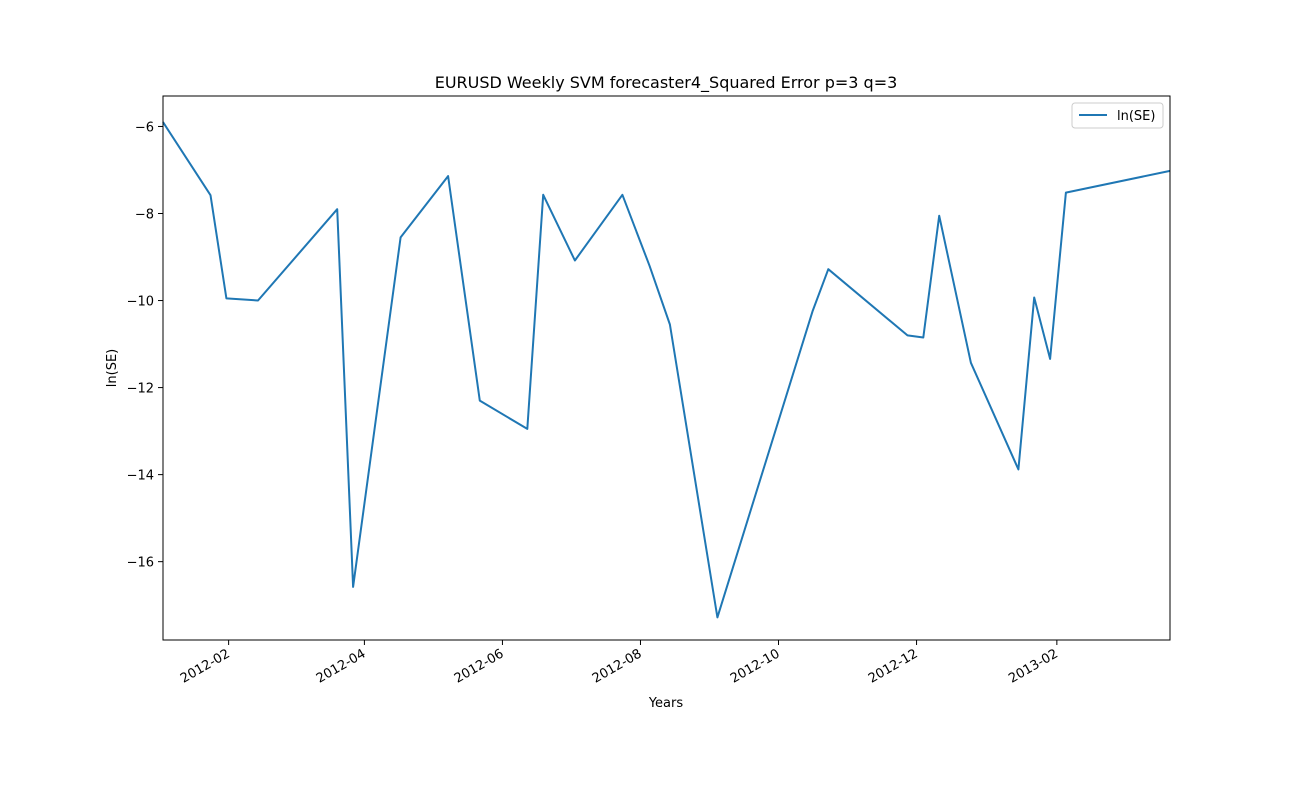 This screenshot has width=1300, height=800. I want to click on y-tick-label: −12, so click(140, 389).